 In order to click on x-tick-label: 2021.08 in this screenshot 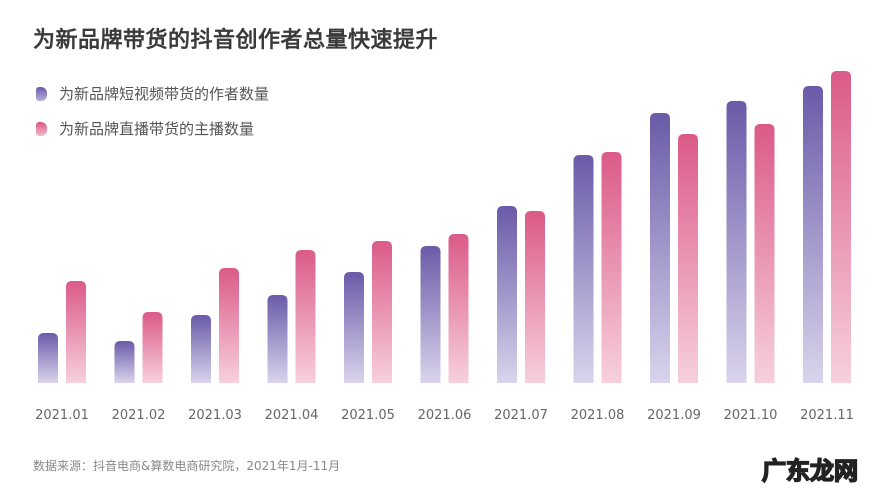, I will do `click(598, 415)`.